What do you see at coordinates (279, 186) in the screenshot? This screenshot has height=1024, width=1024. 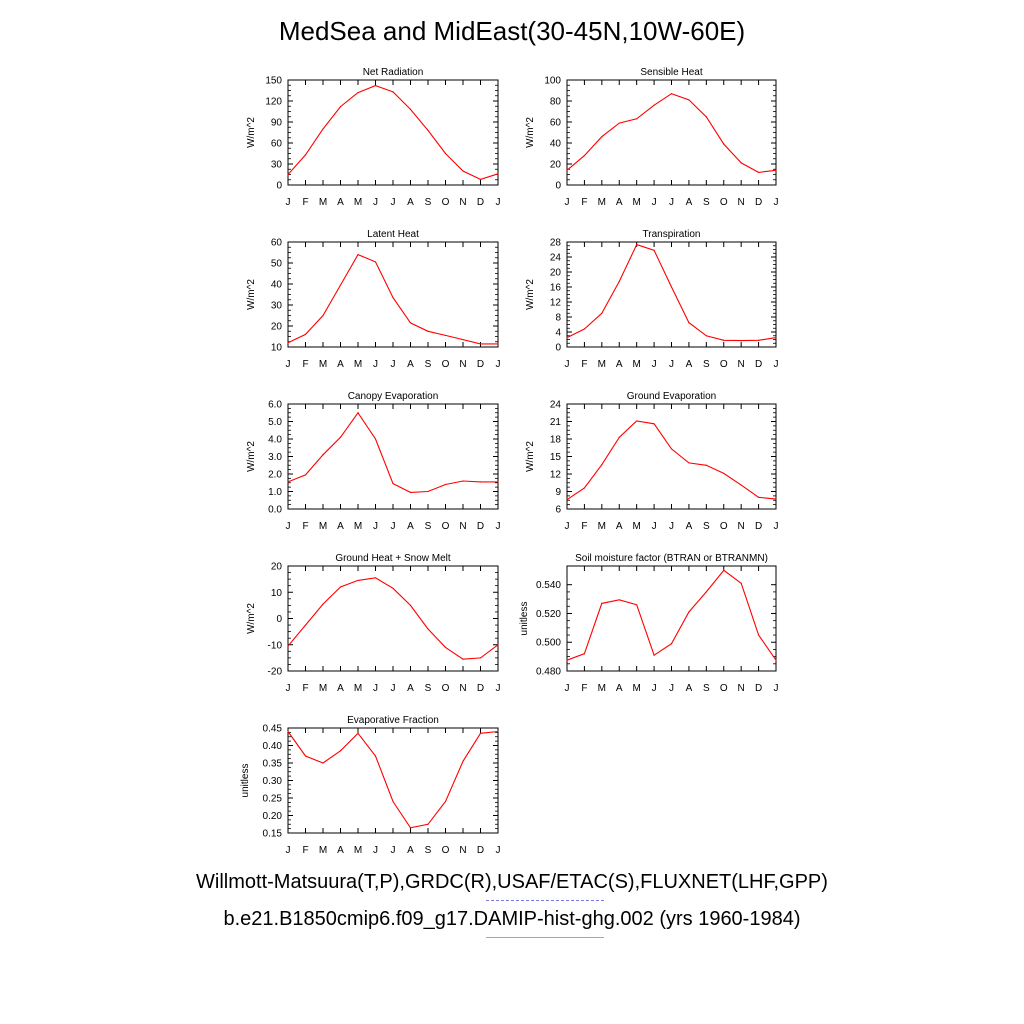 I see `y-tick-label: 0` at bounding box center [279, 186].